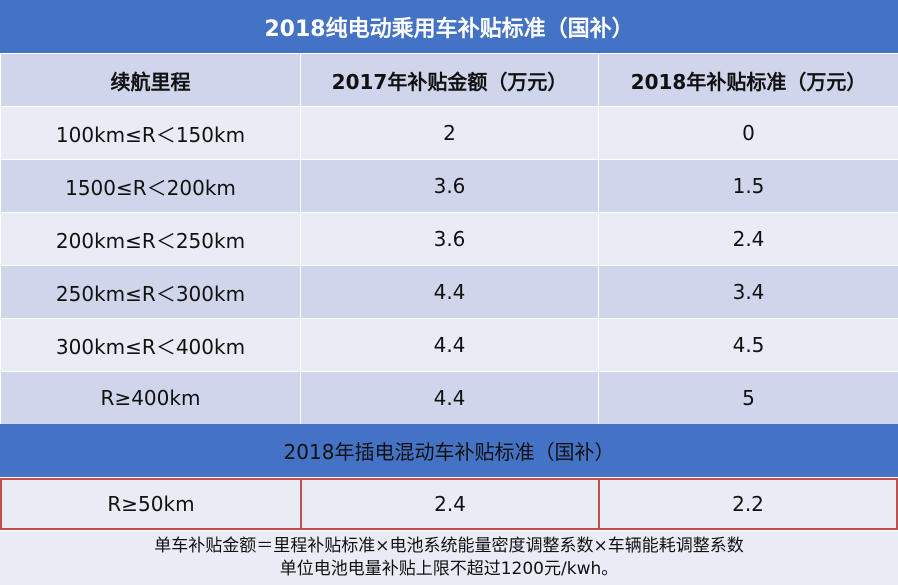  I want to click on phev-range-cell: R≥50km, so click(152, 504).